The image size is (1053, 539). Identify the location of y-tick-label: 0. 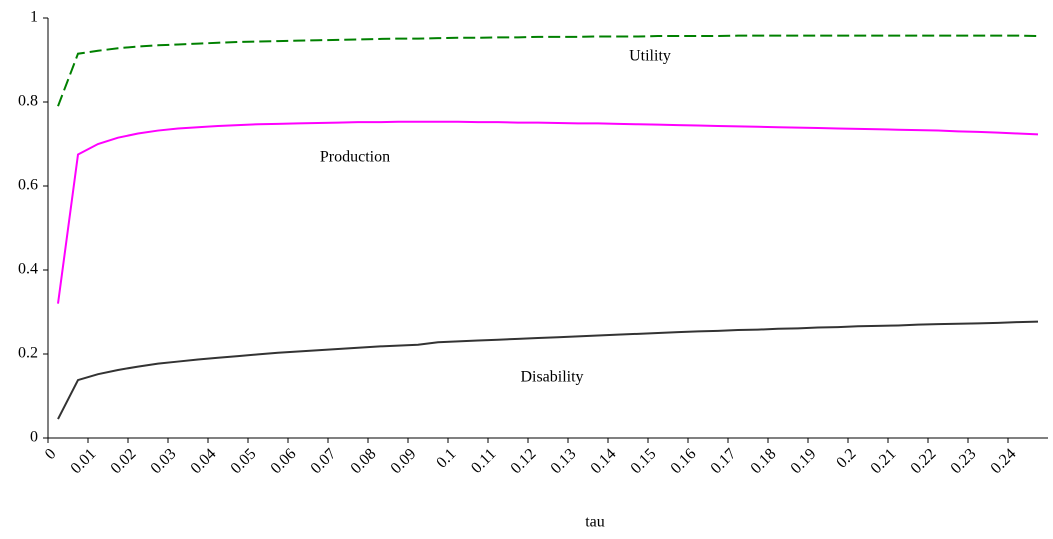
(34, 437).